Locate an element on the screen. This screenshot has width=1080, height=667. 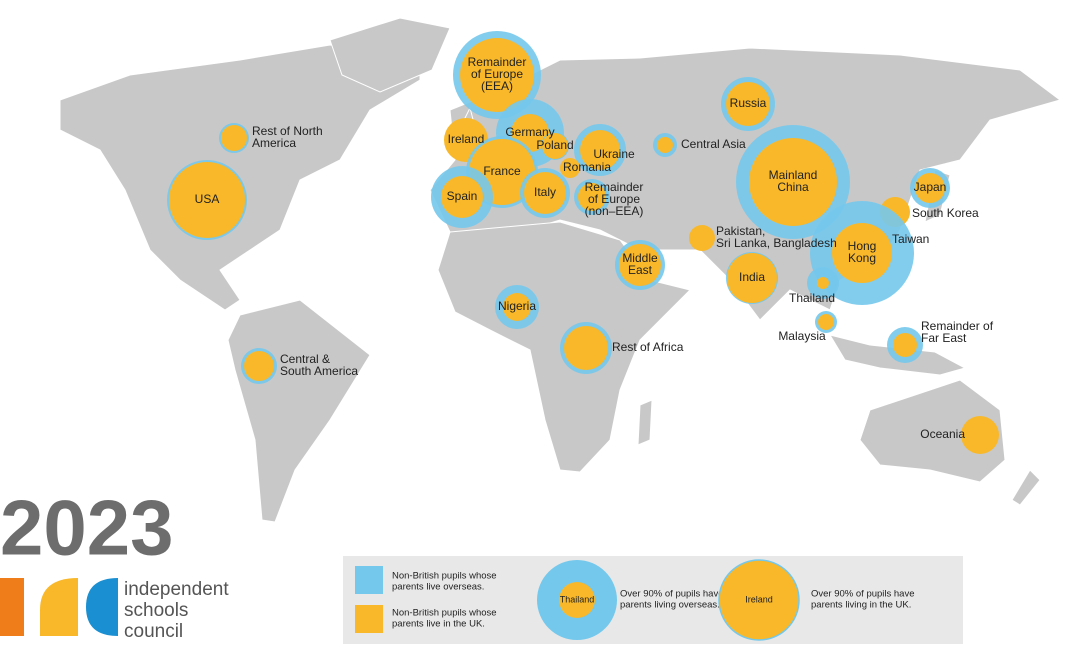
region-label: Spain is located at coordinates (462, 196).